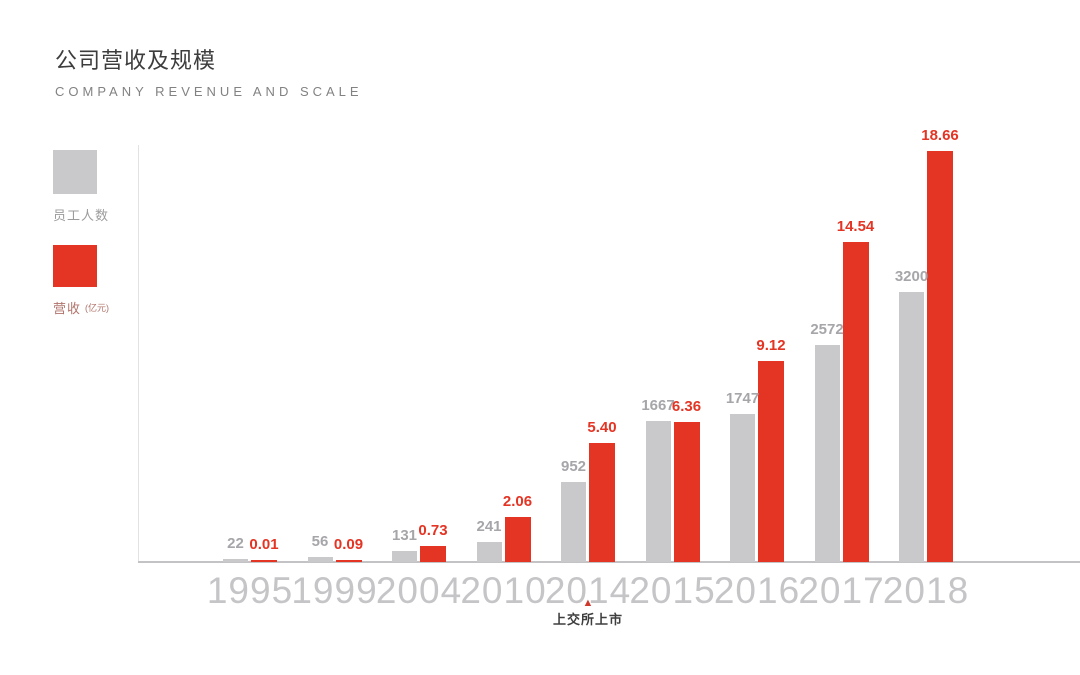  What do you see at coordinates (235, 543) in the screenshot?
I see `employees-value-label-1995: 22` at bounding box center [235, 543].